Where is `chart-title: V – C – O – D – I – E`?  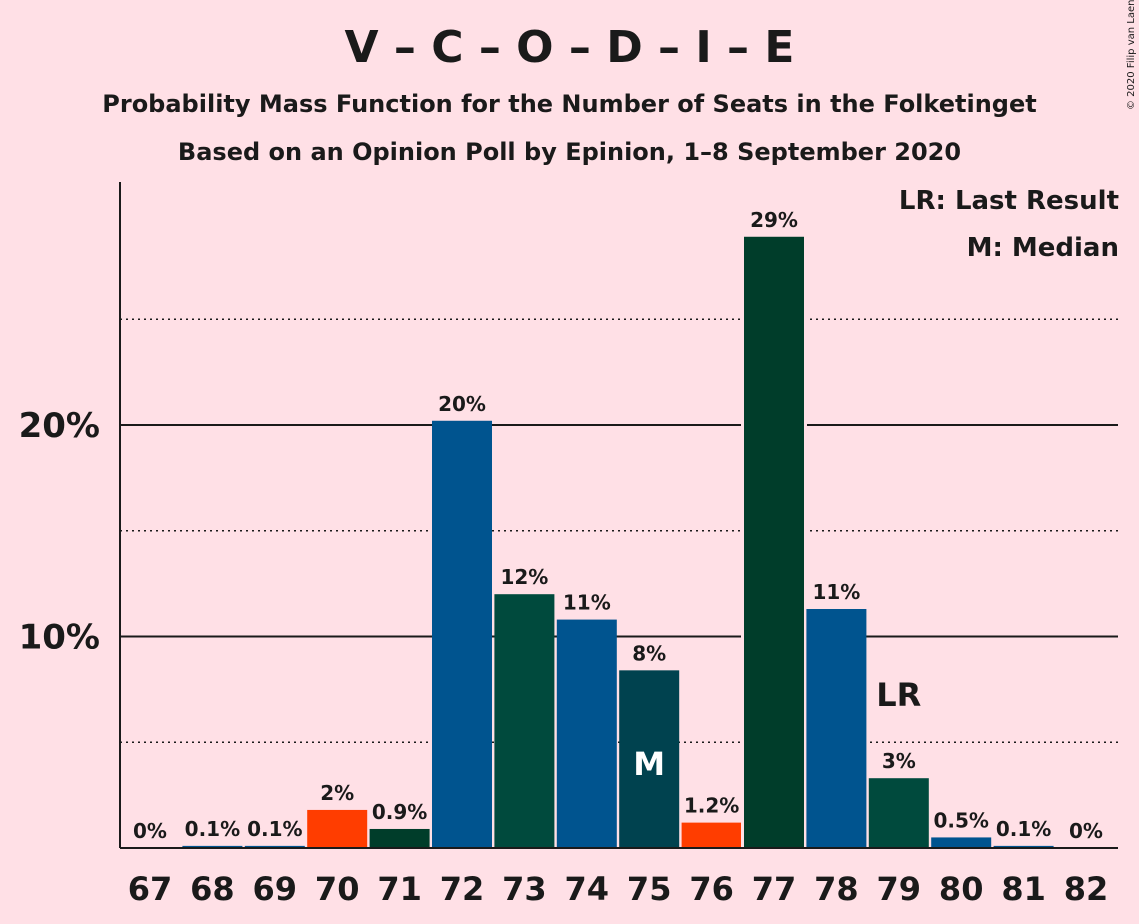
chart-title: V – C – O – D – I – E is located at coordinates (569, 47).